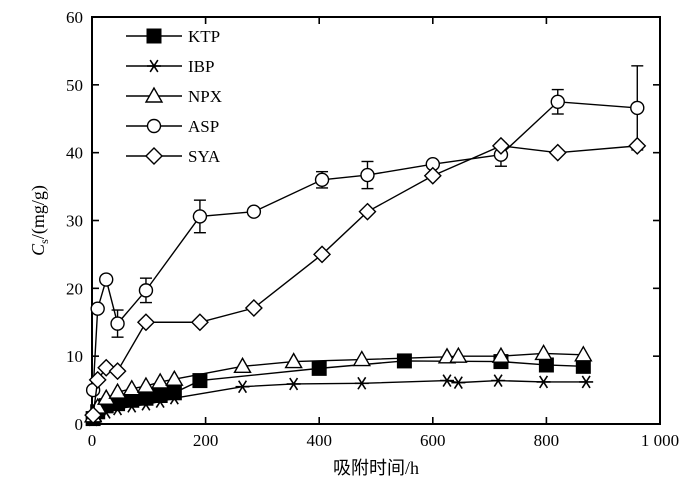 The image size is (700, 489). What do you see at coordinates (204, 156) in the screenshot?
I see `legend-label: SYA` at bounding box center [204, 156].